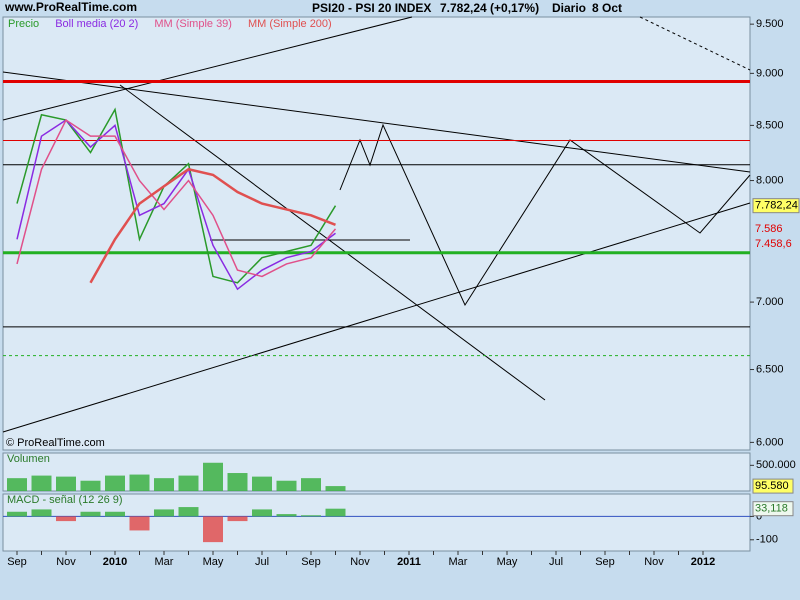 Image resolution: width=800 pixels, height=600 pixels. Describe the element at coordinates (371, 8) in the screenshot. I see `title: PSI20 - PSI 20 INDEX` at that location.